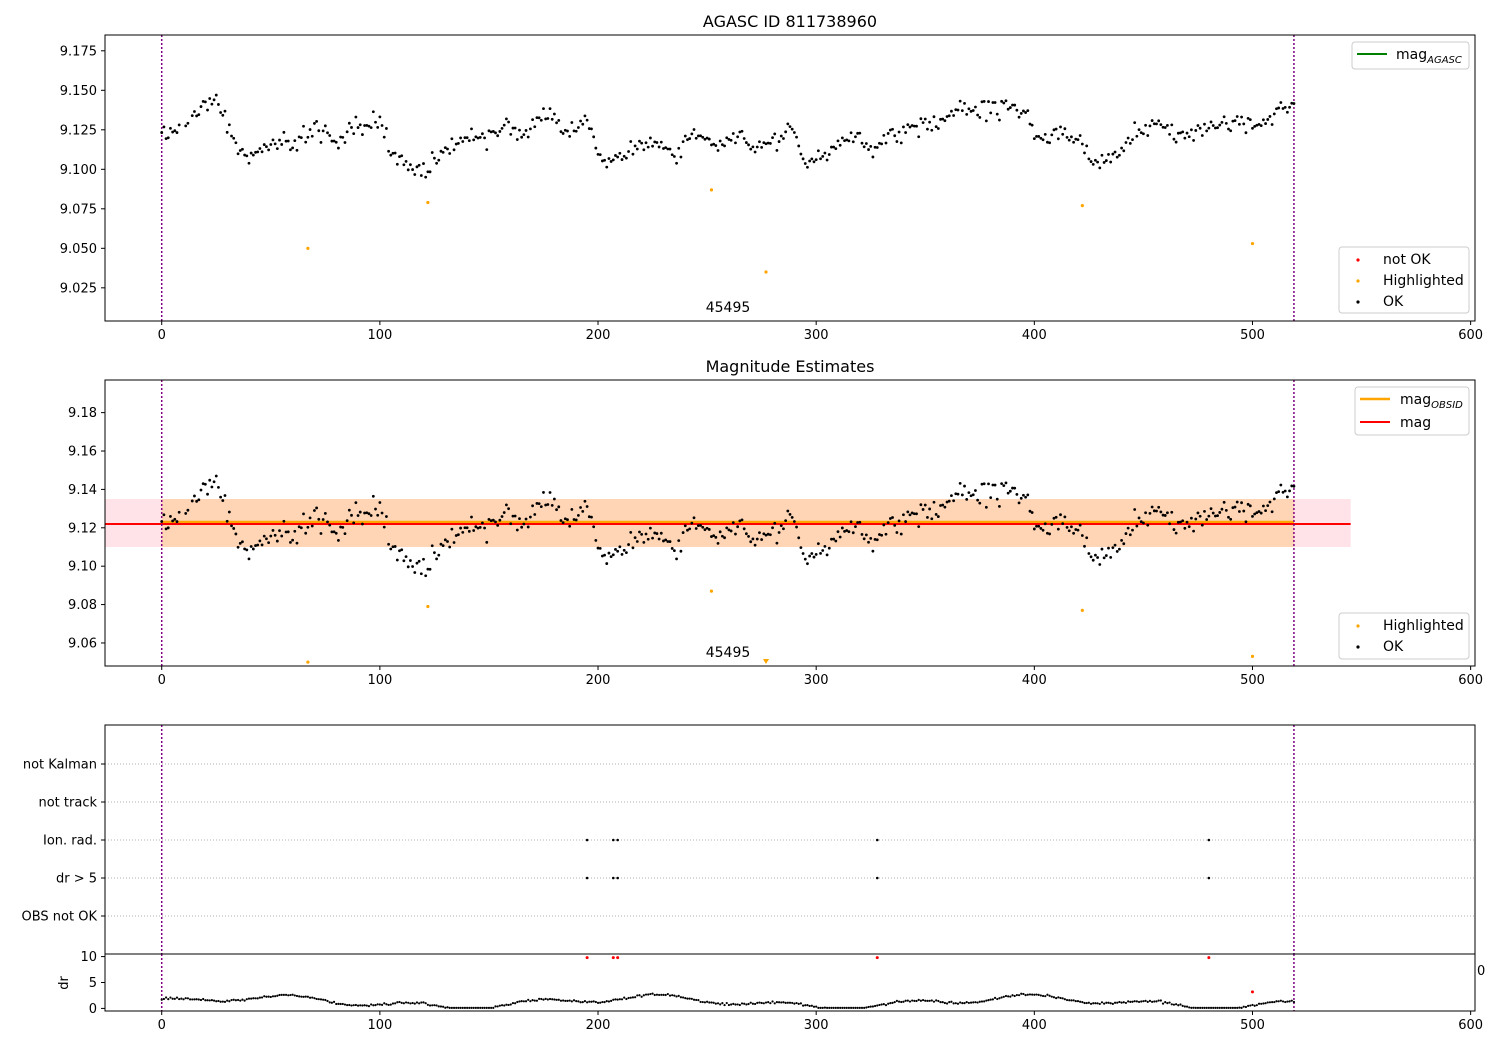  Describe the element at coordinates (1410, 55) in the screenshot. I see `panel1-legend-top: magAGASC` at that location.